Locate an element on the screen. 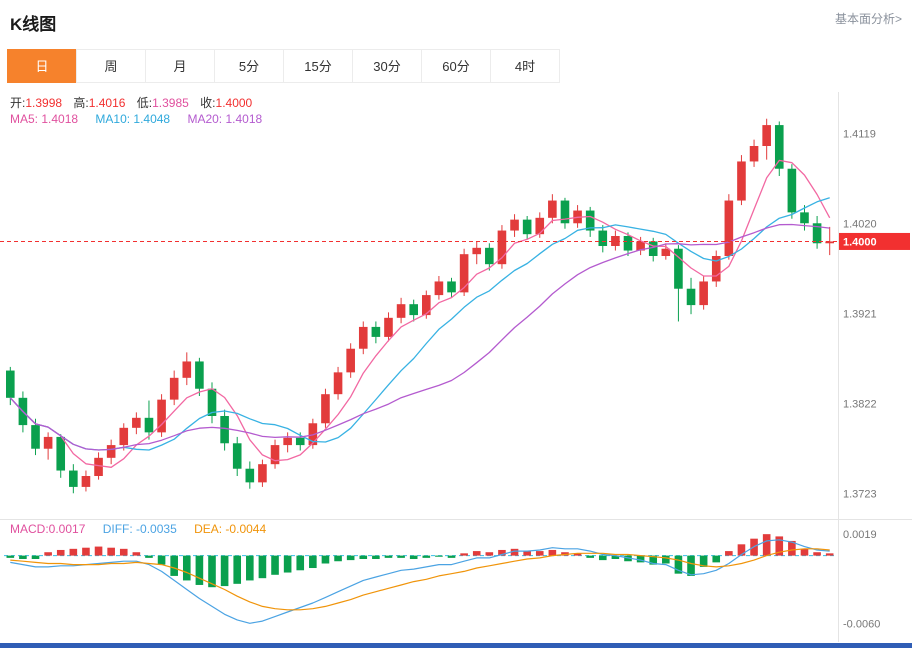  close-value: 1.4000 is located at coordinates (234, 103).